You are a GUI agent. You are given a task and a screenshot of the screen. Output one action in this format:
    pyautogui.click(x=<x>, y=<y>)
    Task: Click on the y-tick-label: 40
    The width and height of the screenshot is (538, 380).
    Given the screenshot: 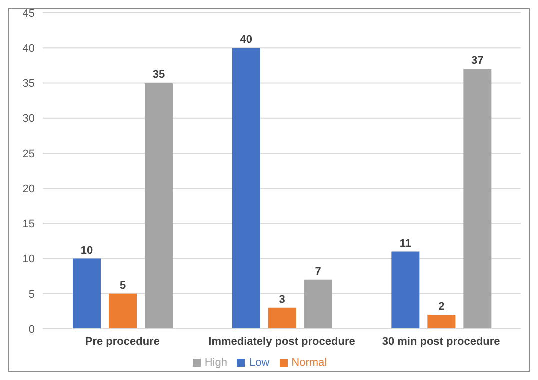 What is the action you would take?
    pyautogui.click(x=28, y=49)
    